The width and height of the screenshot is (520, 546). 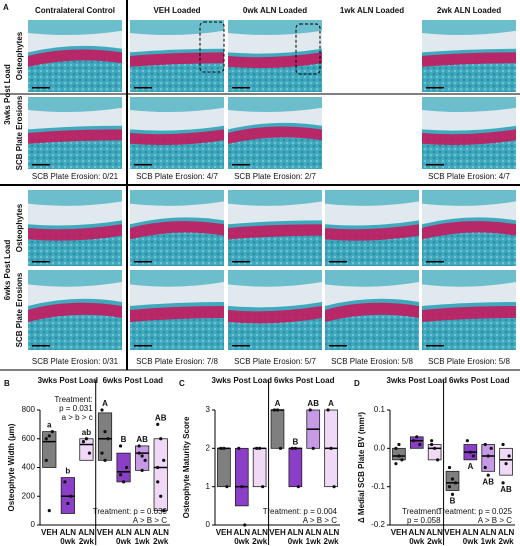 What do you see at coordinates (176, 10) in the screenshot?
I see `column-header: VEH Loaded` at bounding box center [176, 10].